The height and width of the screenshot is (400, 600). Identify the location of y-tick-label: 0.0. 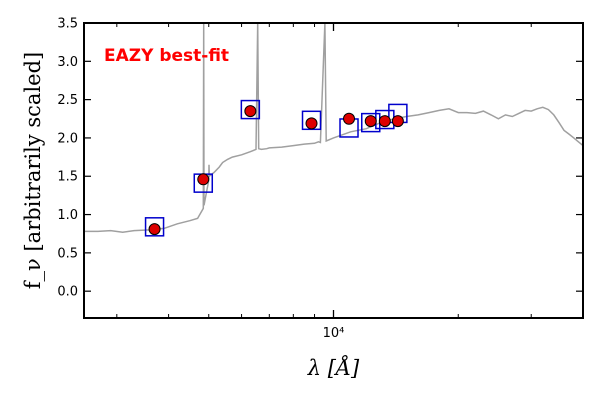
(67, 292).